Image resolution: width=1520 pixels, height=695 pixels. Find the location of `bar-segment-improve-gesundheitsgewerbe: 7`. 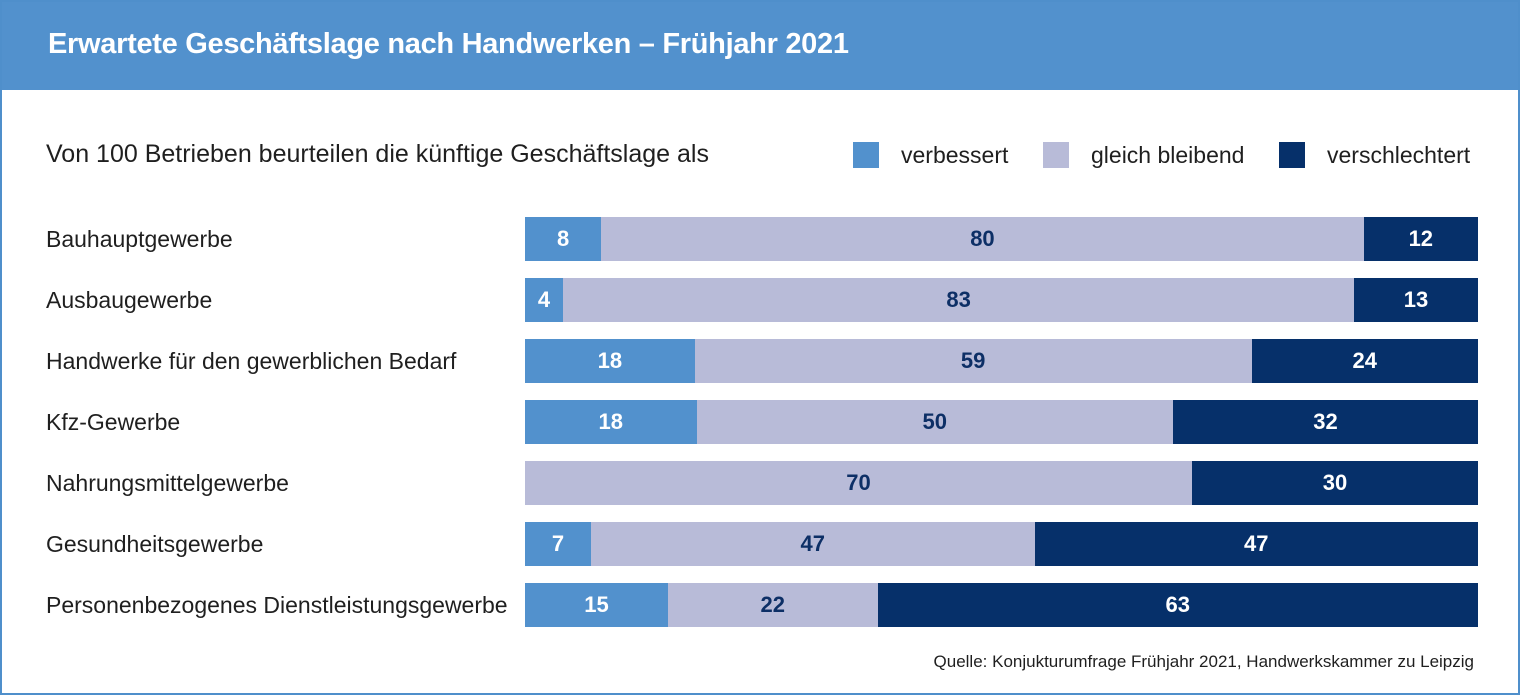

bar-segment-improve-gesundheitsgewerbe: 7 is located at coordinates (558, 544).